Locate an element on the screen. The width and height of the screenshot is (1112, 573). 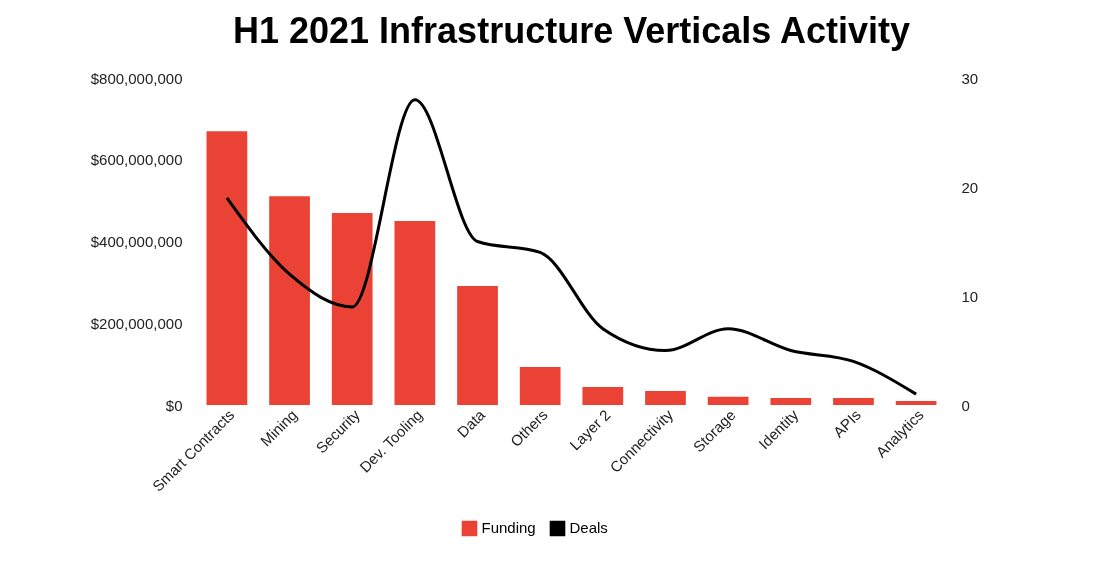
y2-tick-label: 10 is located at coordinates (970, 296).